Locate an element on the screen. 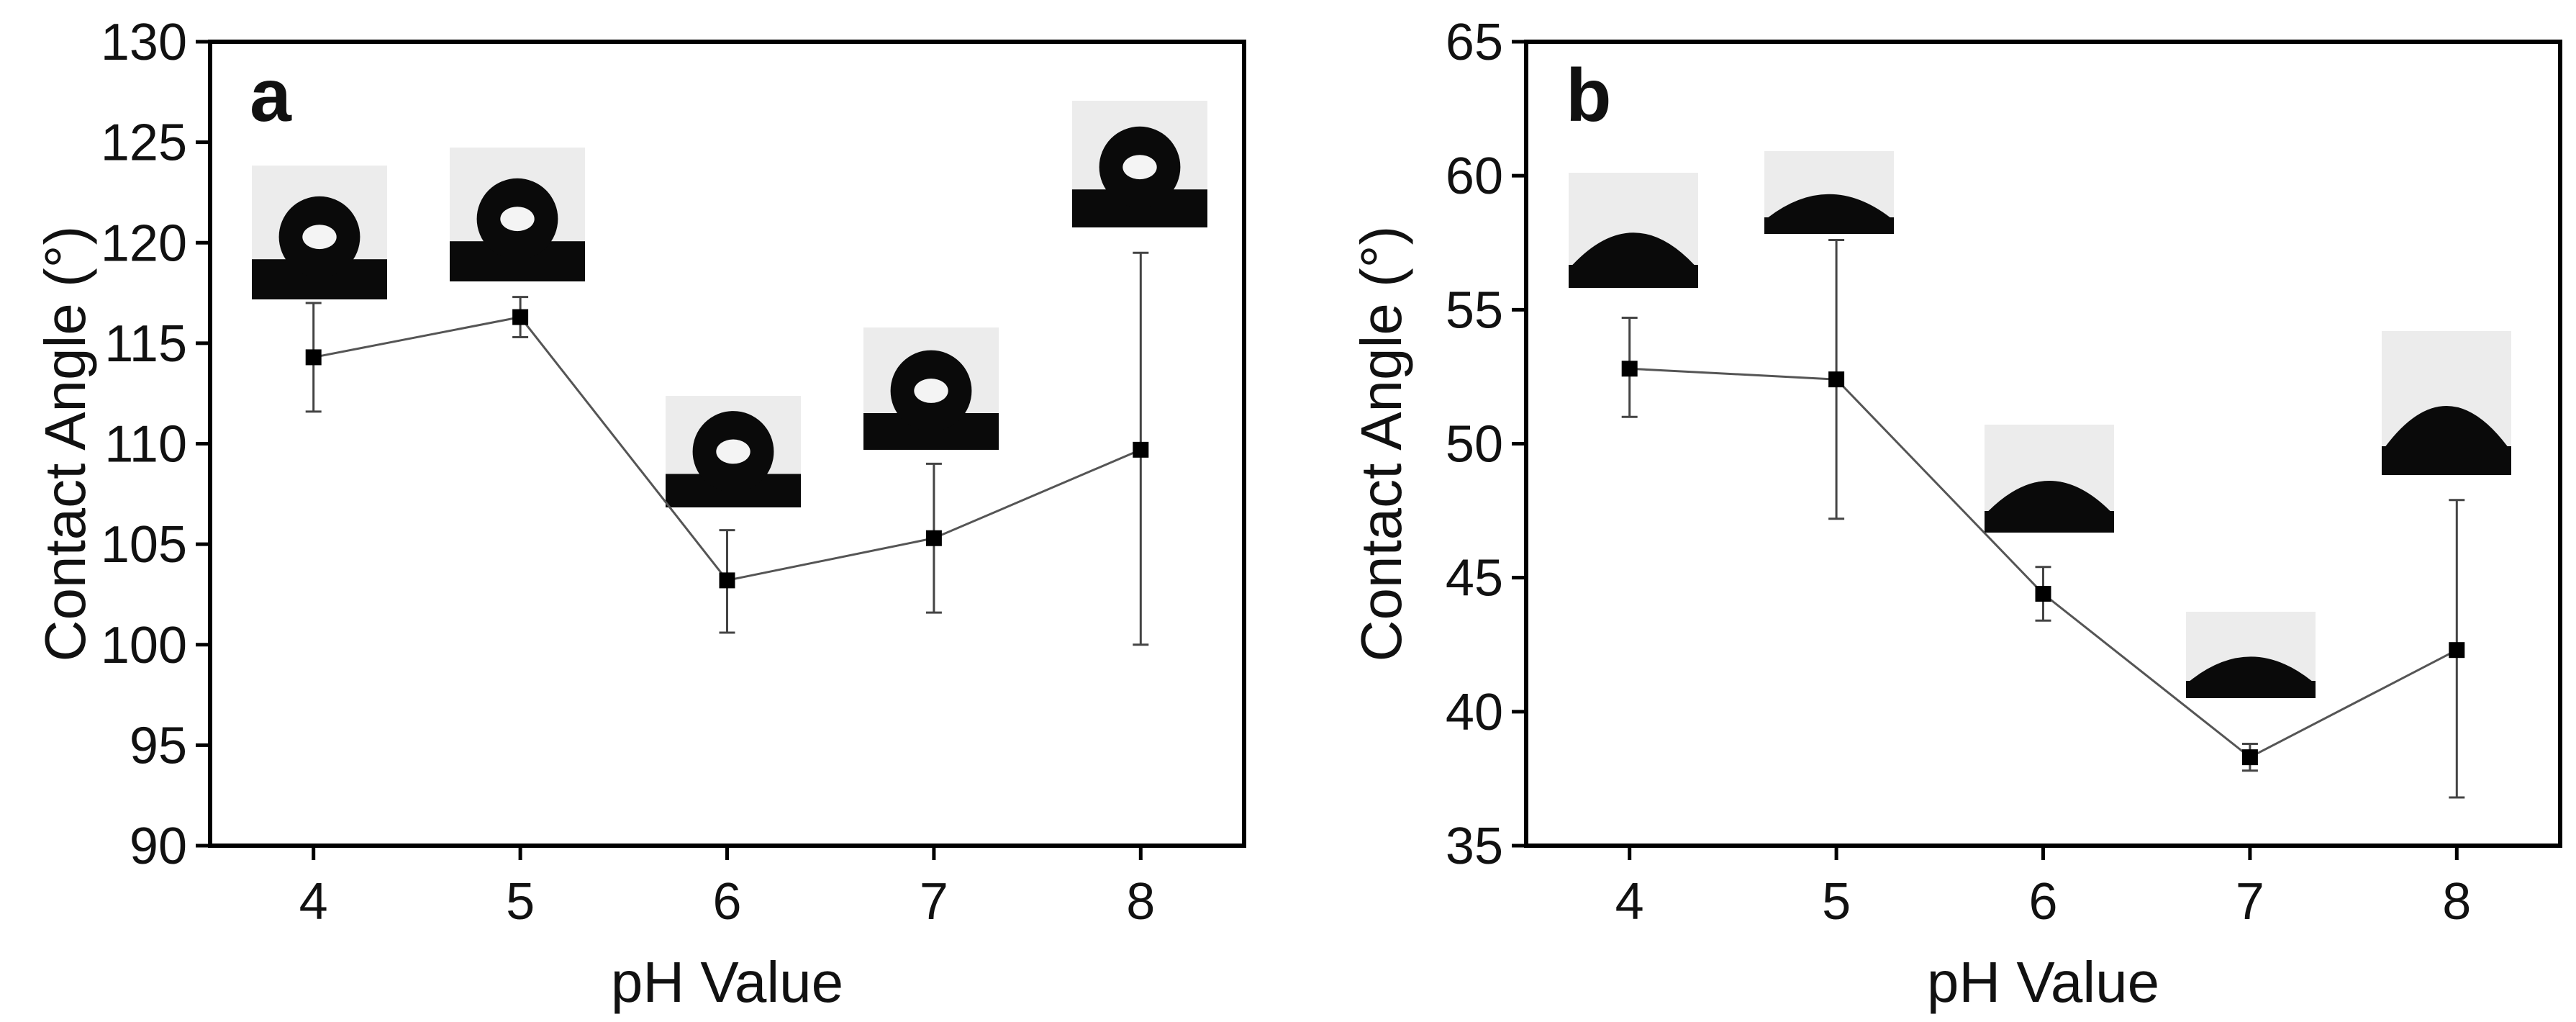 This screenshot has height=1022, width=2576. y-tick-label: 55 is located at coordinates (1474, 310).